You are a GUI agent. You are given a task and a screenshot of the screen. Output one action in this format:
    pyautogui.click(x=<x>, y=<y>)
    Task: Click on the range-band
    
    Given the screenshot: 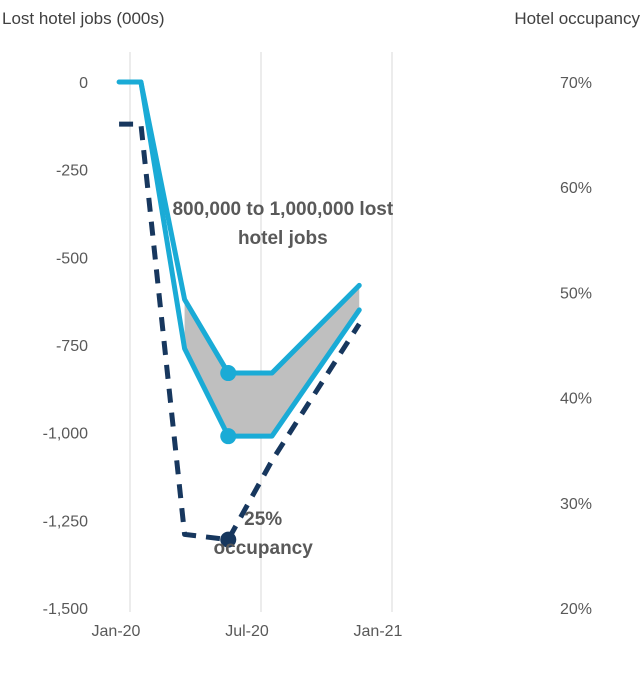 What is the action you would take?
    pyautogui.click(x=272, y=361)
    